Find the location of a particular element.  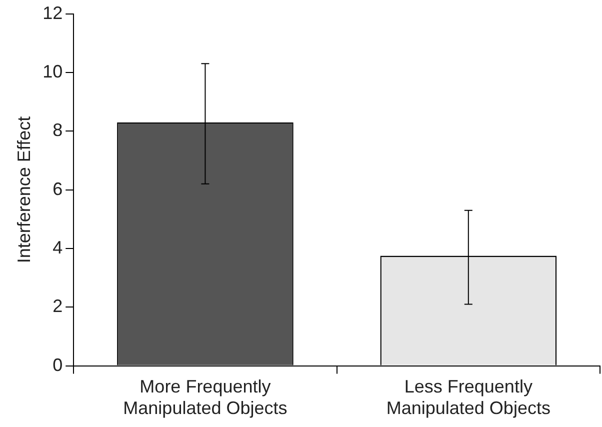

y-tick-label: 10 is located at coordinates (52, 71).